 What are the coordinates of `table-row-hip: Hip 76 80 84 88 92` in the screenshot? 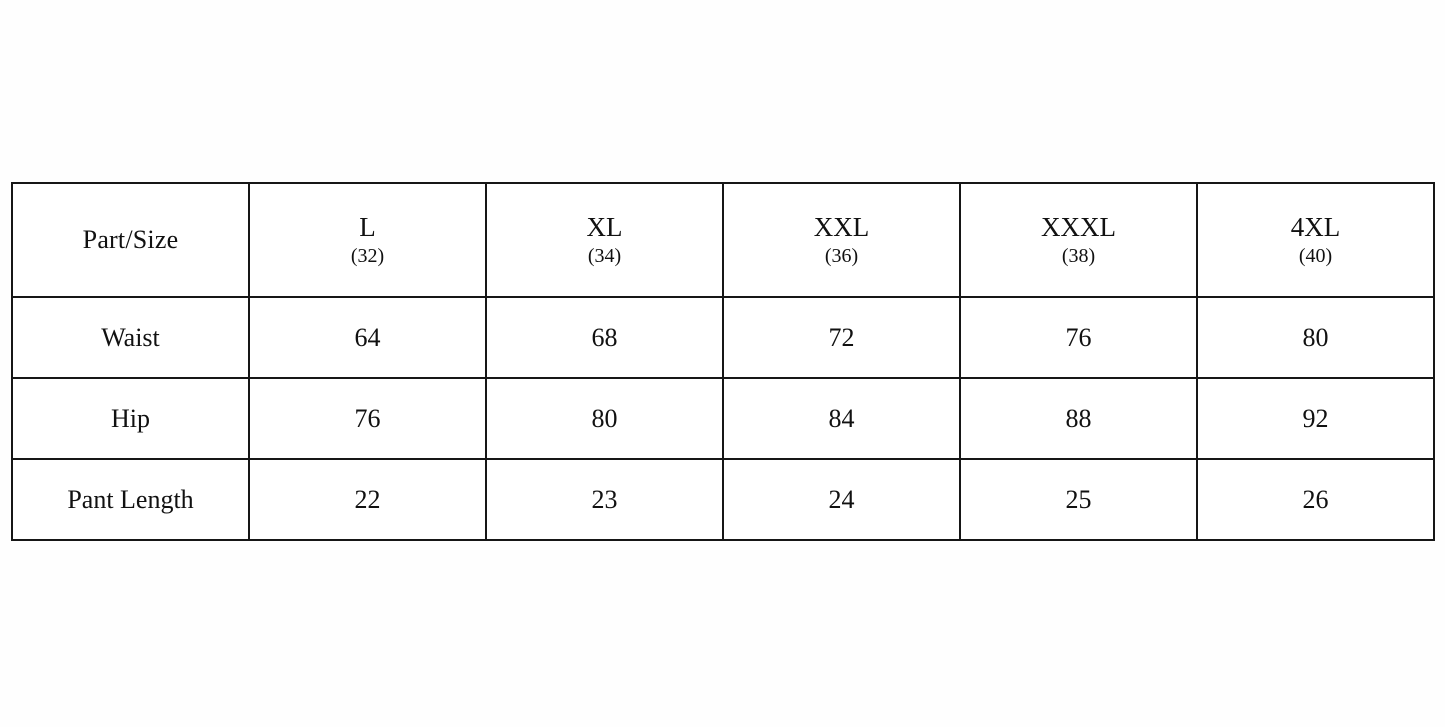 It's located at (723, 418).